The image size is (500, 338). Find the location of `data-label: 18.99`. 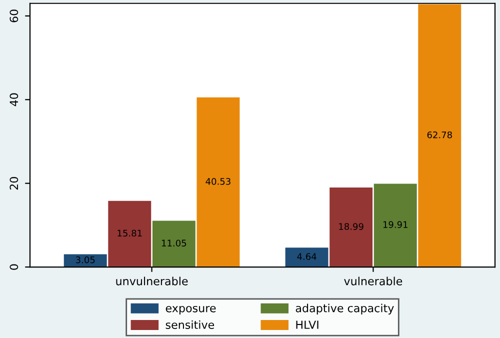

data-label: 18.99 is located at coordinates (351, 226).